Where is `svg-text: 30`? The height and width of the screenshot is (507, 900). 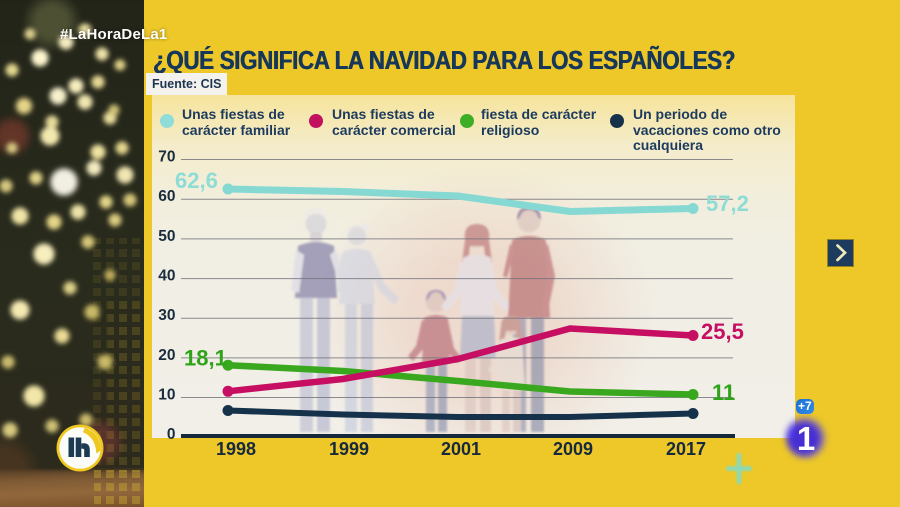
svg-text: 30 is located at coordinates (166, 315).